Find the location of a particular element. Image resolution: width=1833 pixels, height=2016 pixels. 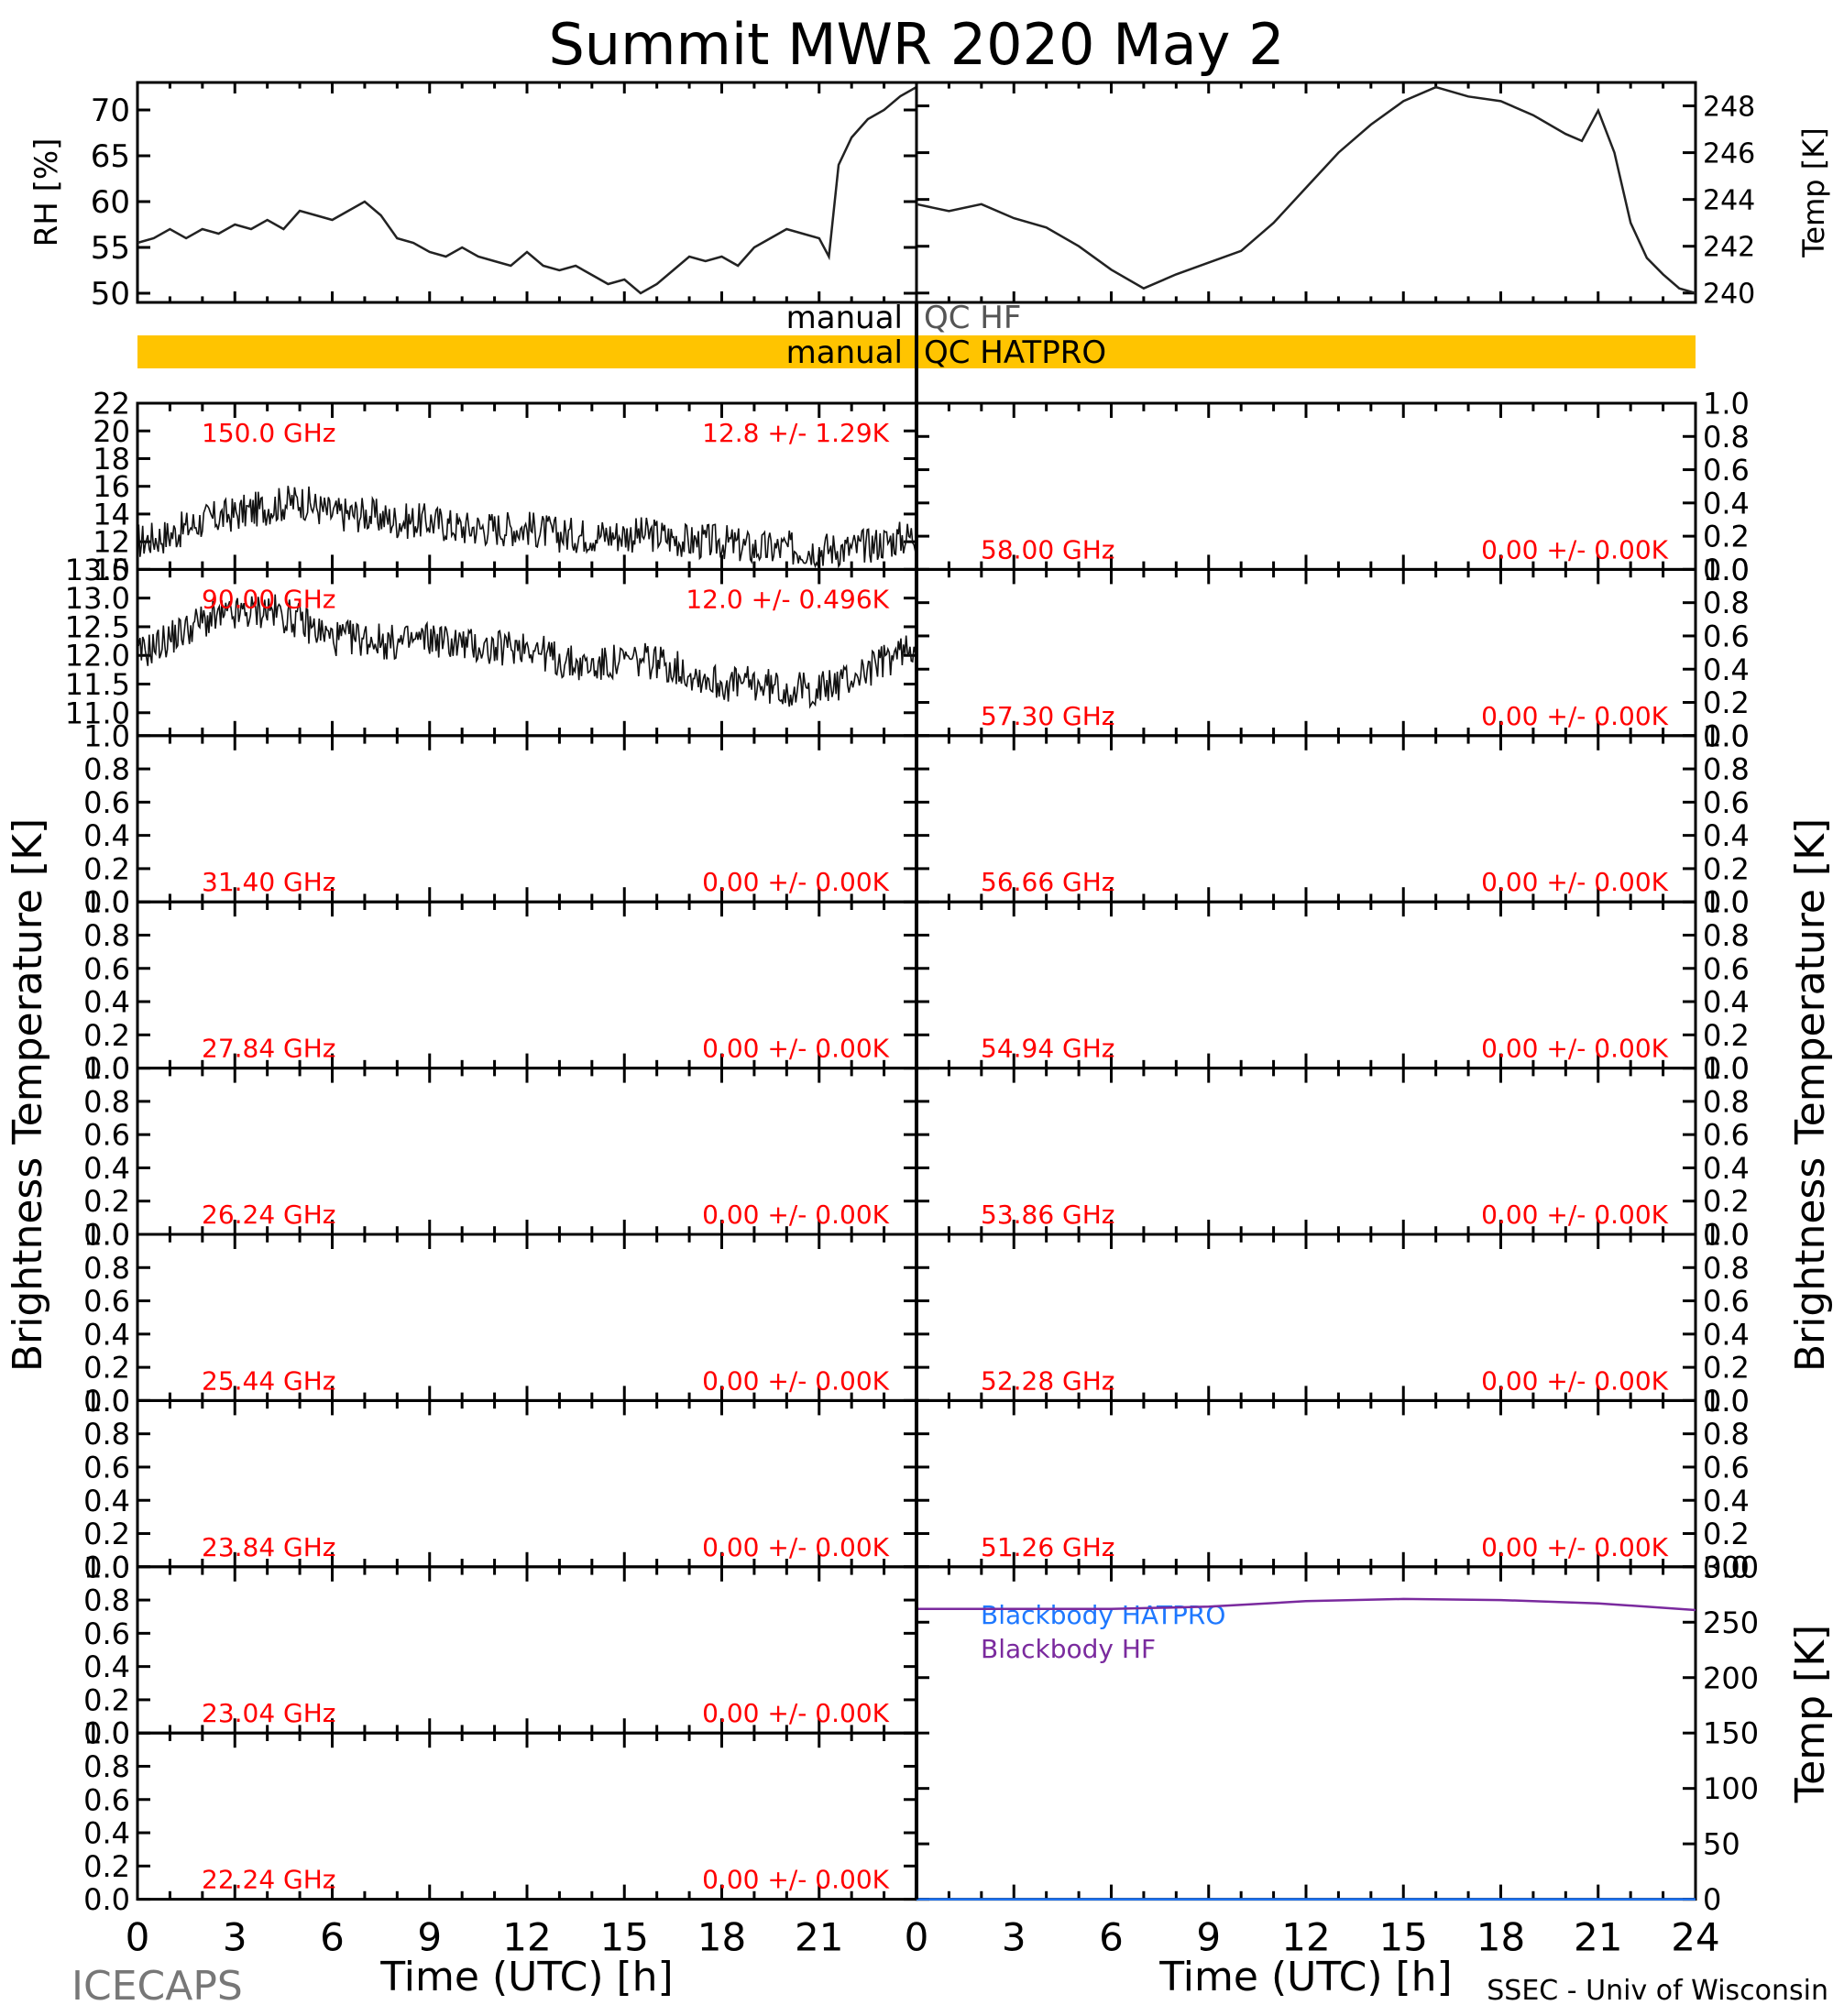

blackbody-temp-axis-label: Temp [K] is located at coordinates (1810, 1714).